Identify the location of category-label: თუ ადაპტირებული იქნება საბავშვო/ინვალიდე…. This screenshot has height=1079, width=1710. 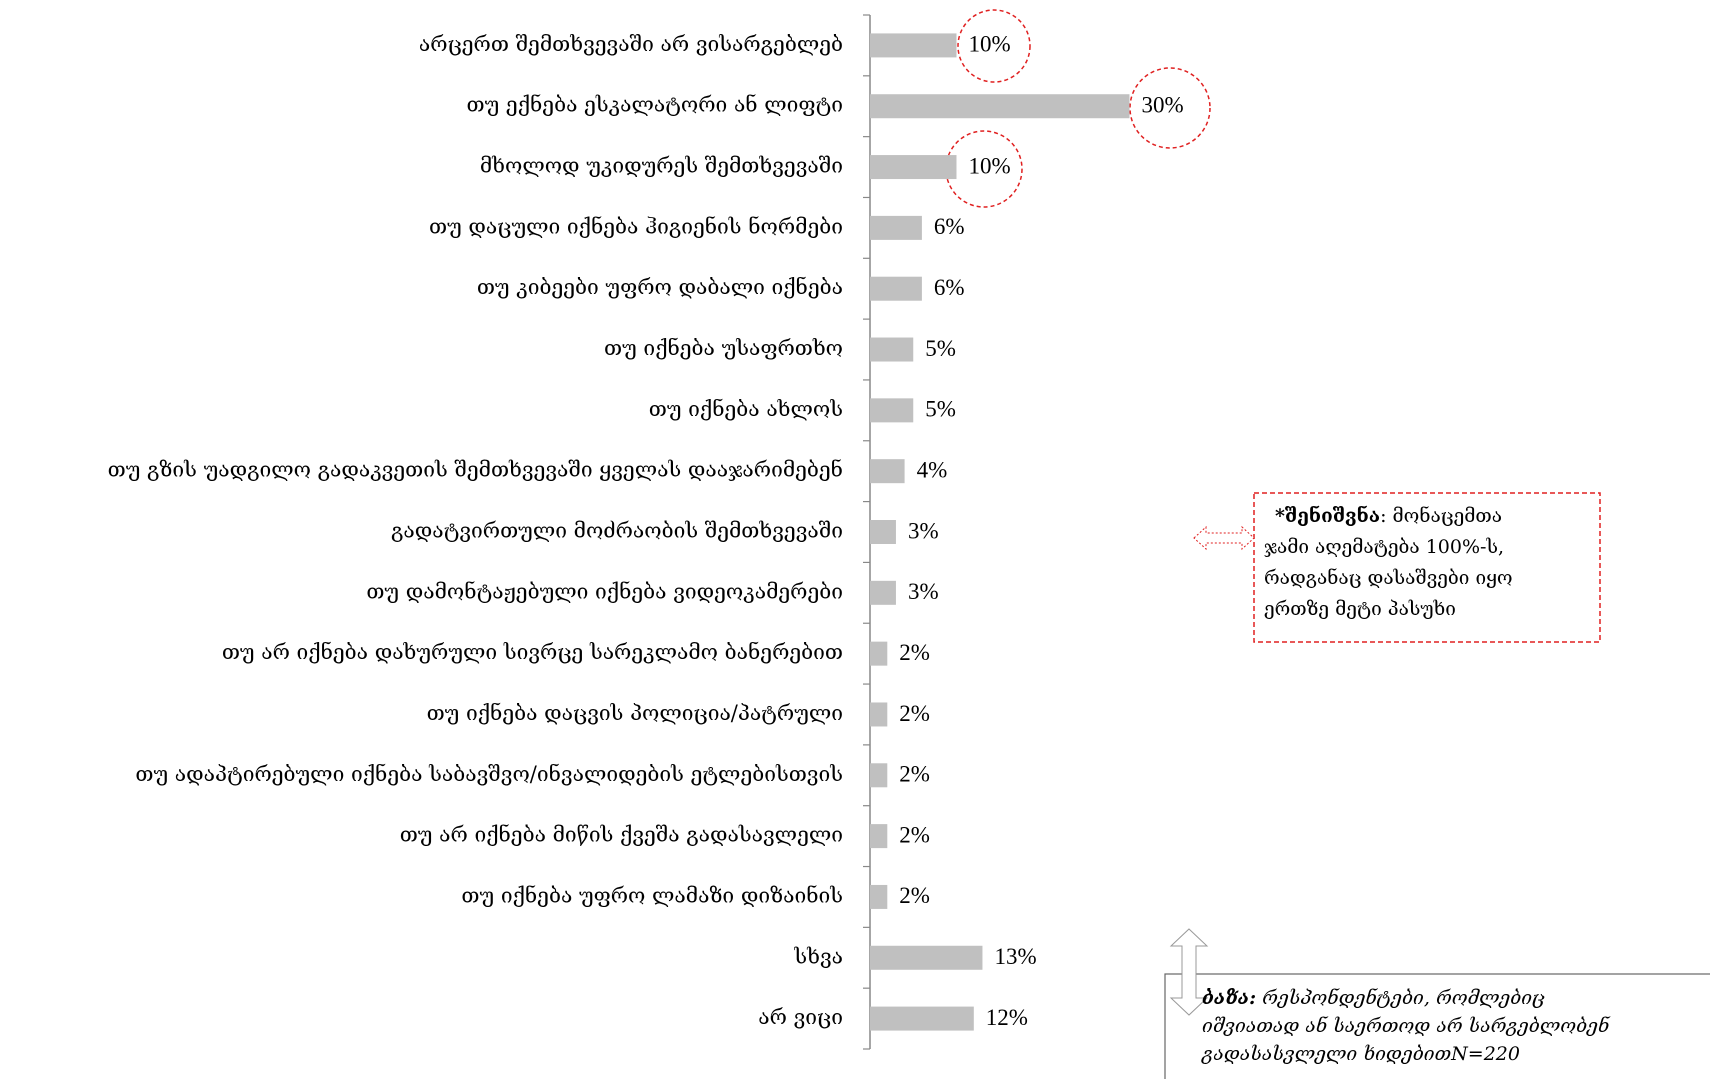
(489, 774).